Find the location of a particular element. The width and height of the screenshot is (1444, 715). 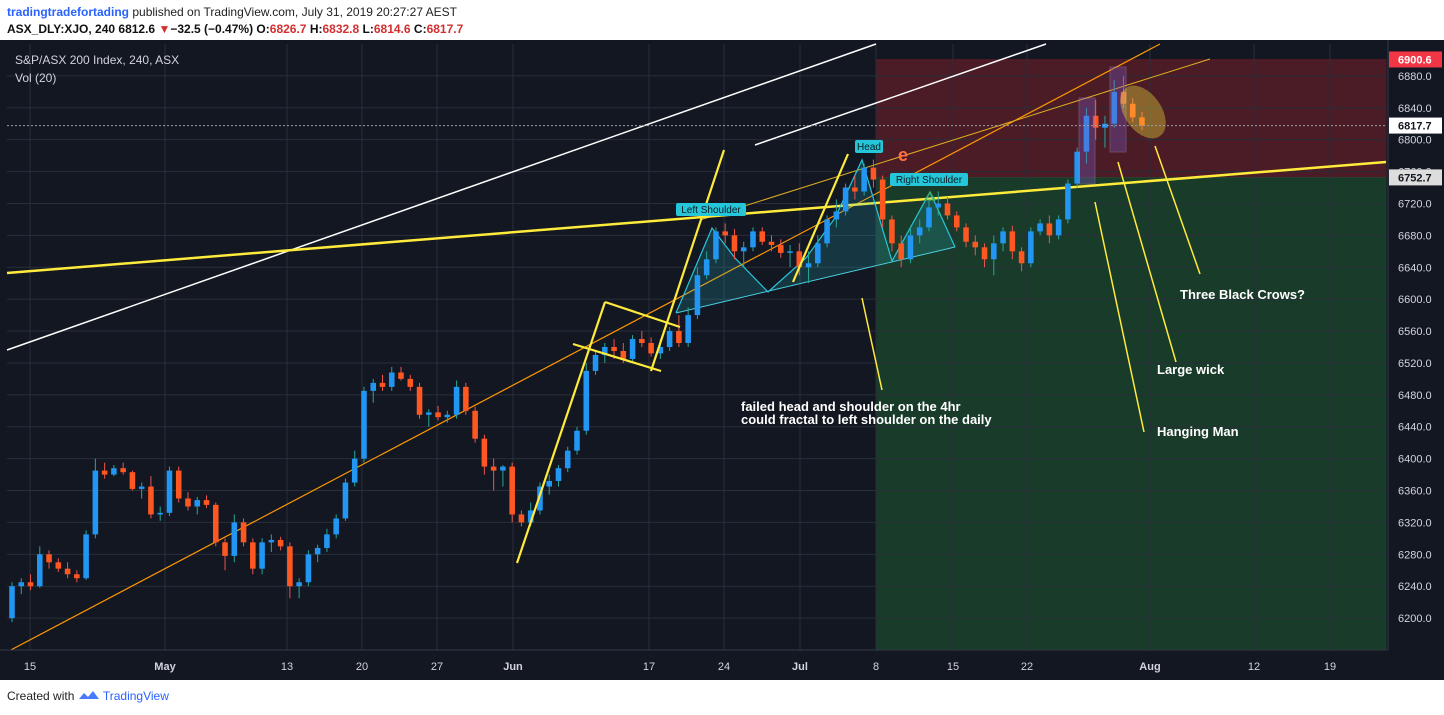

wave-e-label: e is located at coordinates (903, 155).